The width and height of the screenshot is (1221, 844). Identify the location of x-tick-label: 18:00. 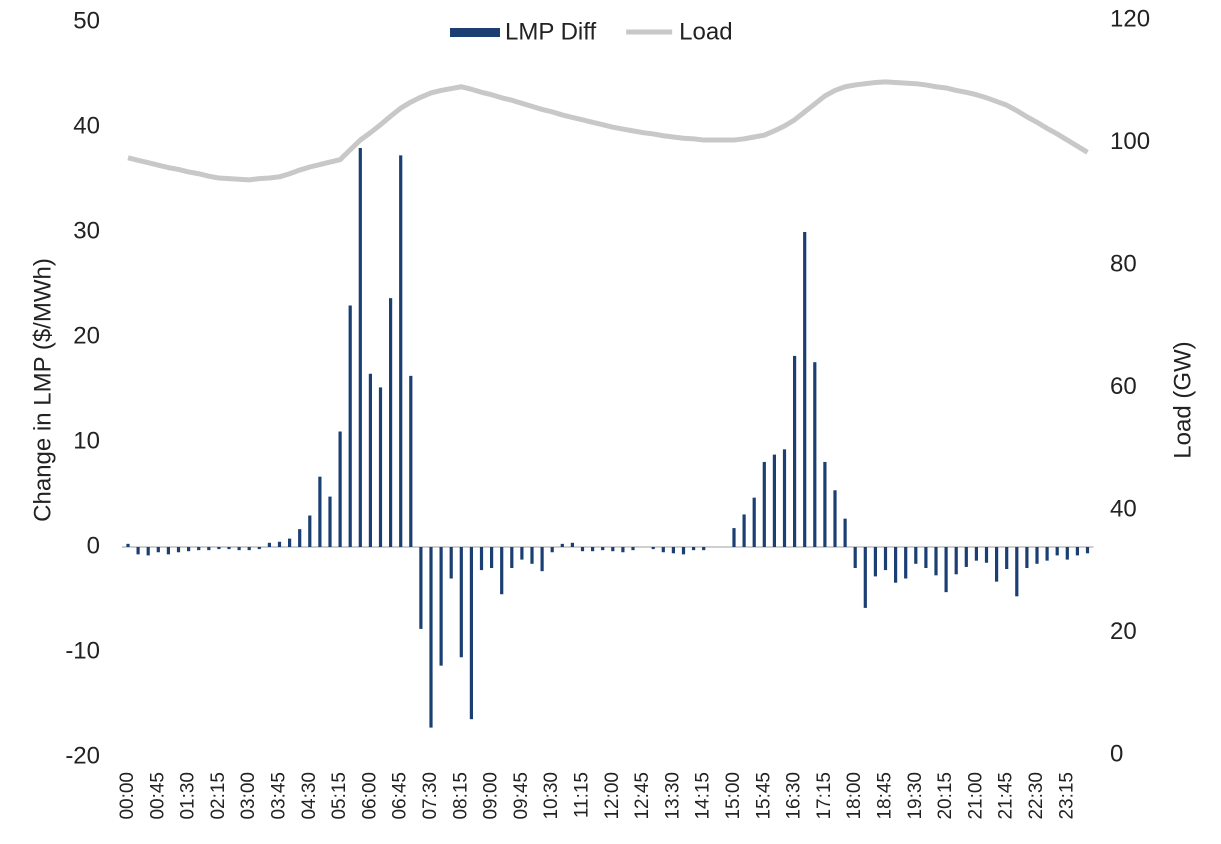
(854, 796).